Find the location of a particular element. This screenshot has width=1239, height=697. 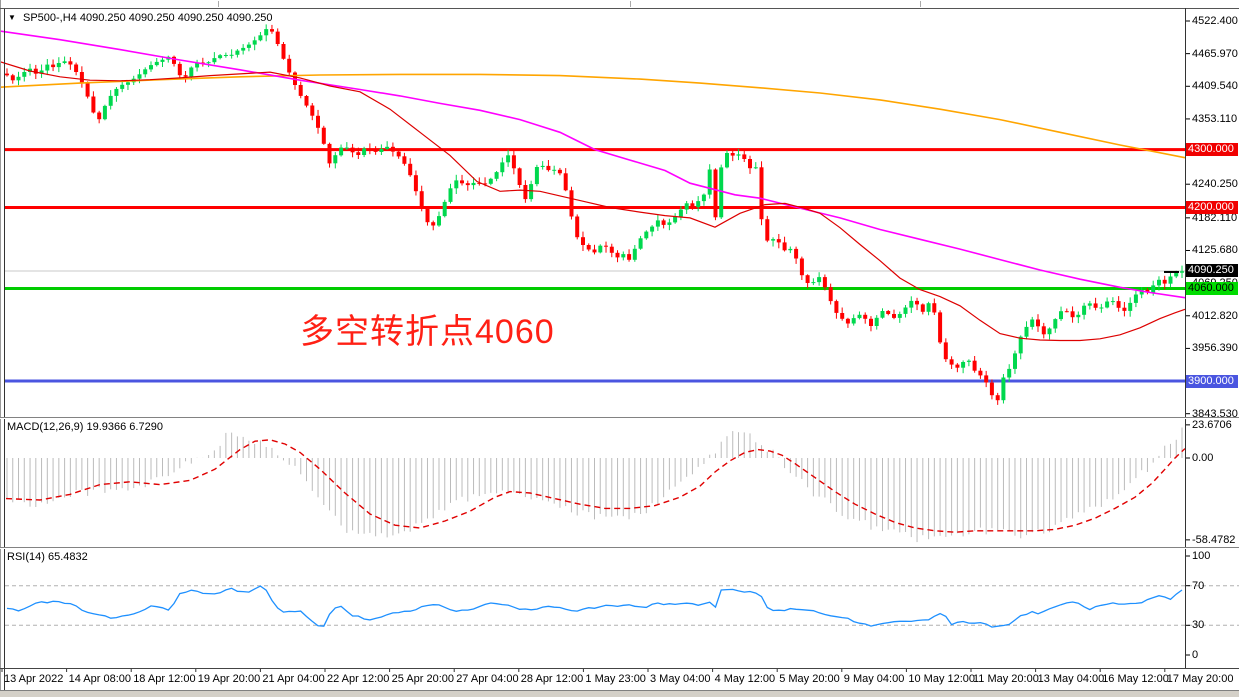

price-tick-label: 4465.970 is located at coordinates (1215, 53).